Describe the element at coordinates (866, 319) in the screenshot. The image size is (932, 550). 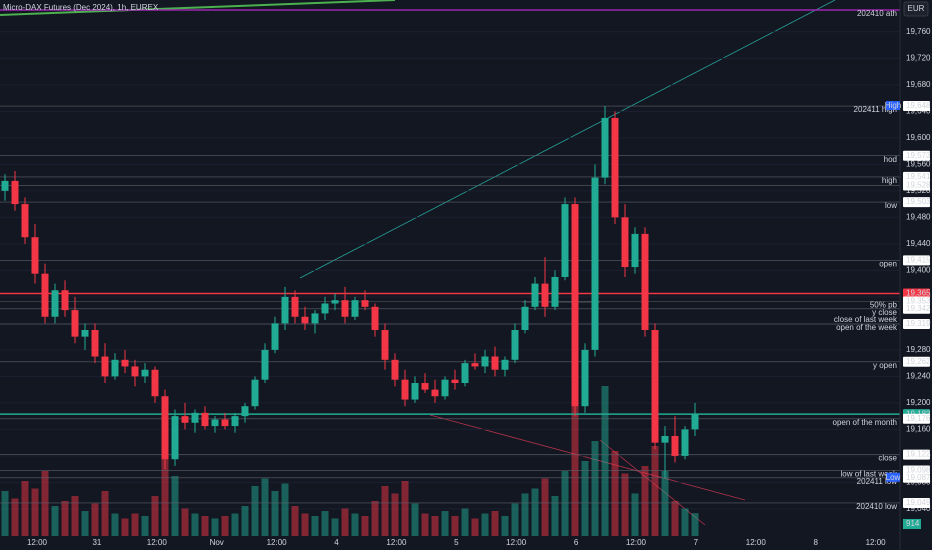
I see `level-name: close of last week` at that location.